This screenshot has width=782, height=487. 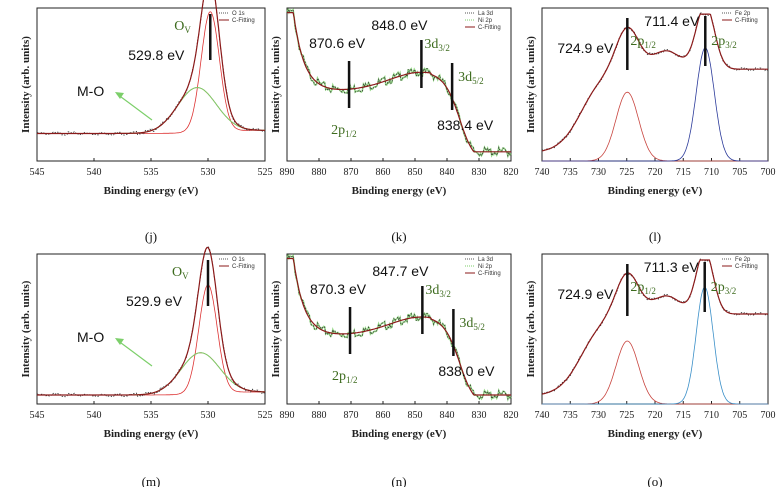 What do you see at coordinates (37, 415) in the screenshot?
I see `x-tick-label: 545` at bounding box center [37, 415].